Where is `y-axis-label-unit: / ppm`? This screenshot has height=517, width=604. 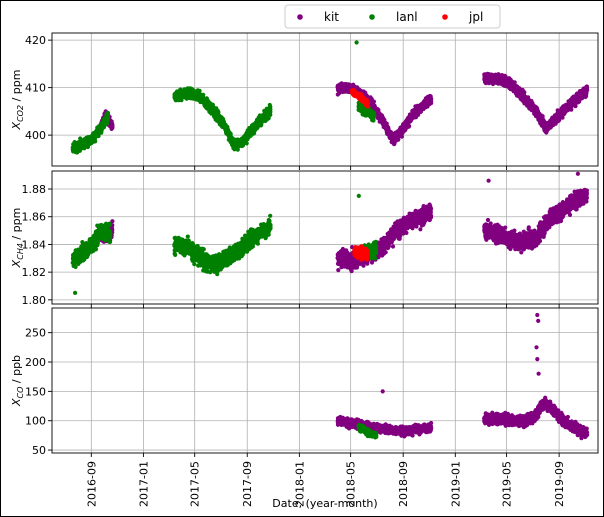
y-axis-label-unit: / ppm is located at coordinates (16, 87).